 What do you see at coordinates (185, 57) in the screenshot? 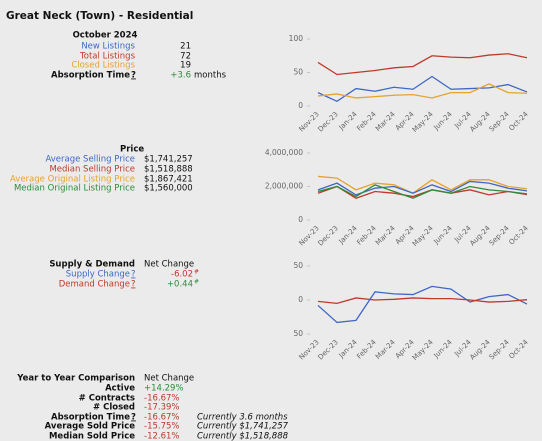
I see `row-value: 72` at bounding box center [185, 57].